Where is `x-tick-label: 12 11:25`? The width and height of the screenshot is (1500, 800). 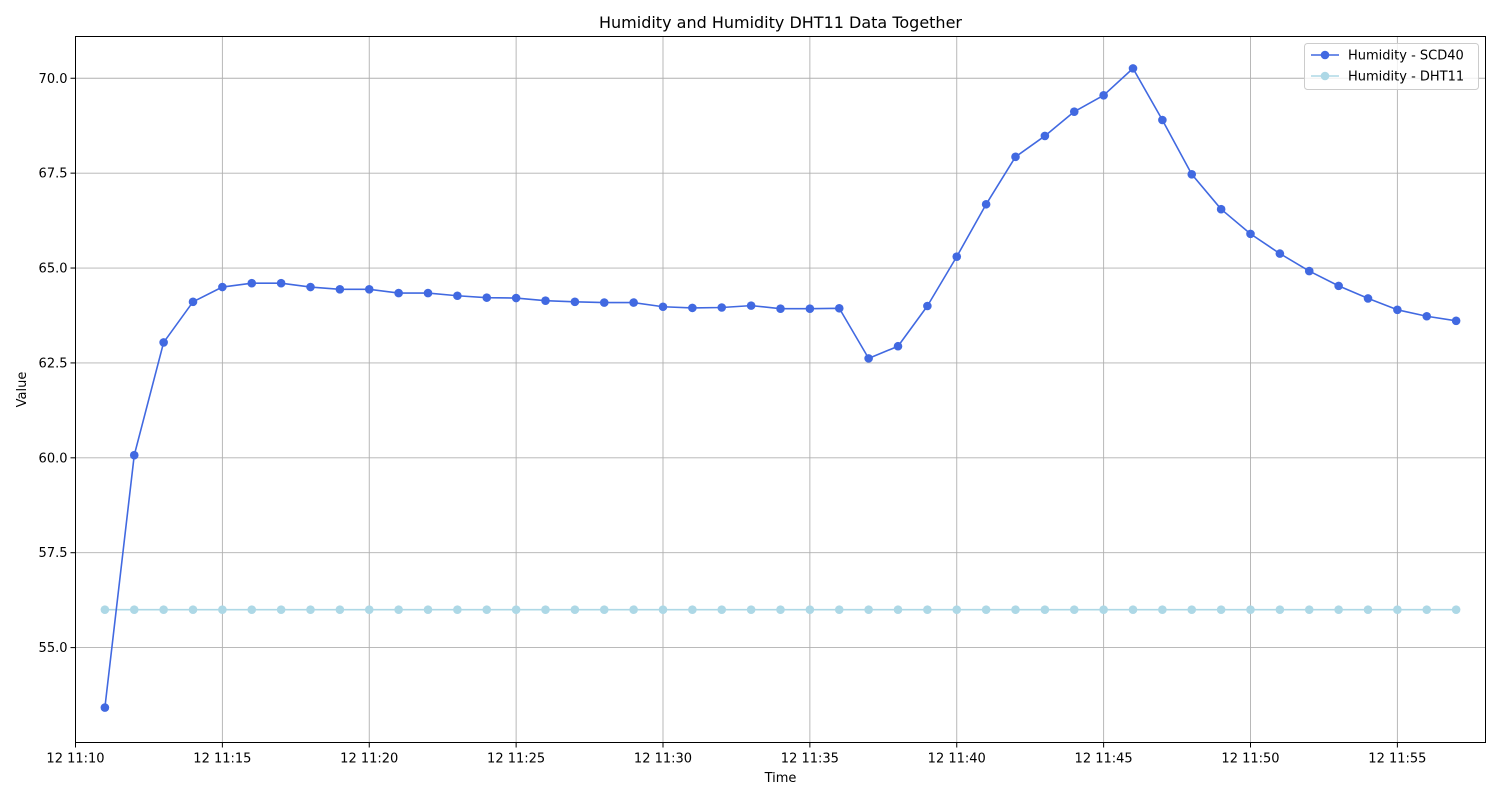
x-tick-label: 12 11:25 is located at coordinates (516, 759).